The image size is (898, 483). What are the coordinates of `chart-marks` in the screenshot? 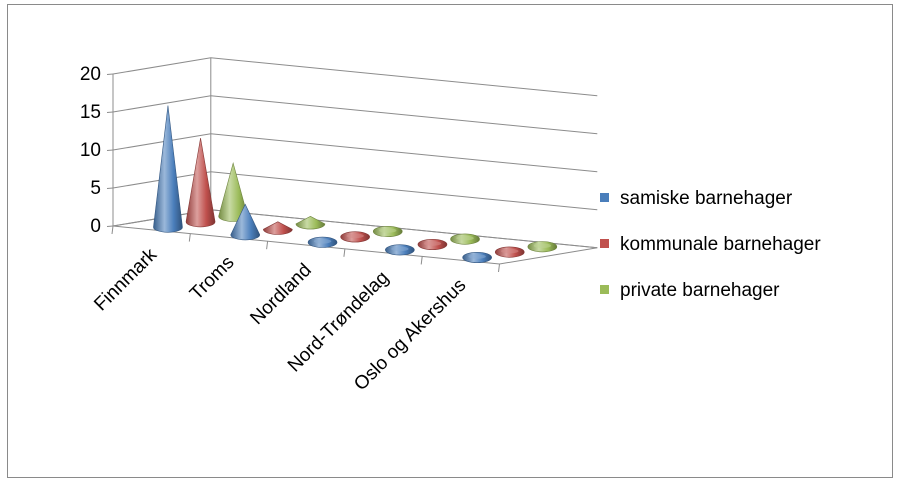 It's located at (355, 184).